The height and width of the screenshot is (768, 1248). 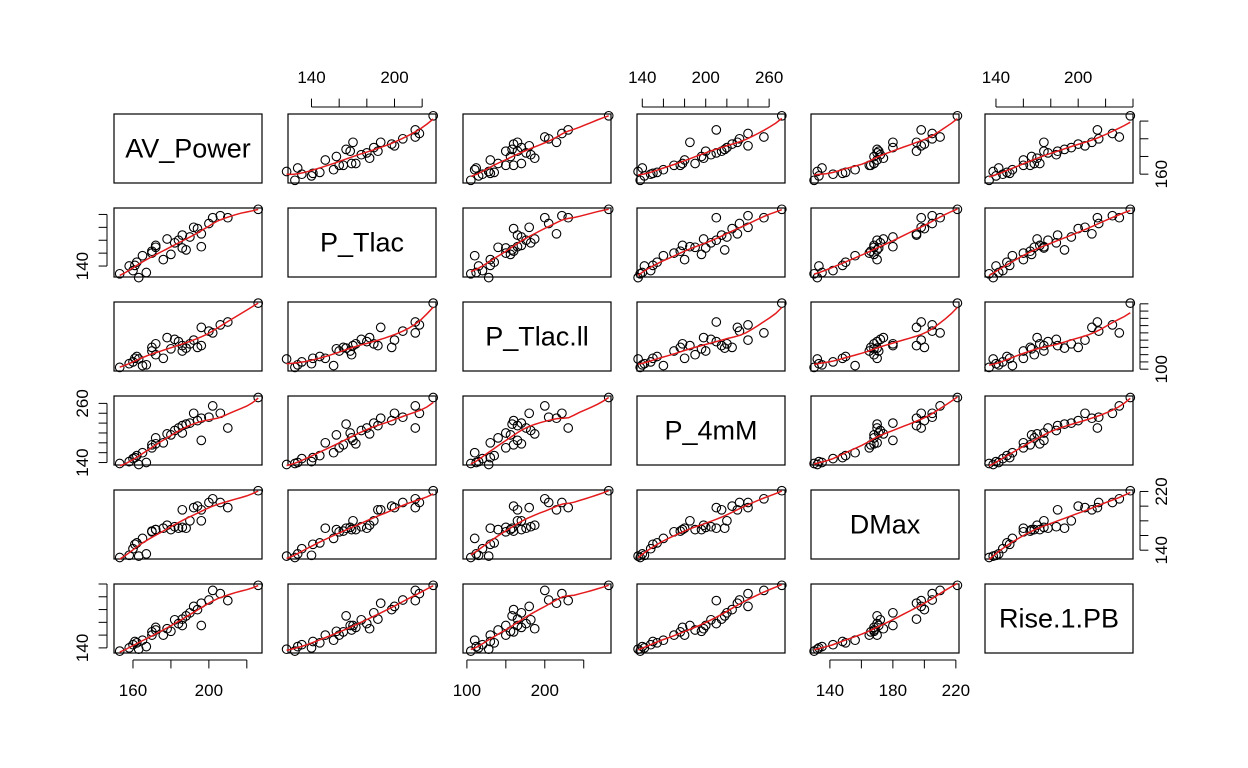 I want to click on smooth-line-r4-c2, so click(x=539, y=522).